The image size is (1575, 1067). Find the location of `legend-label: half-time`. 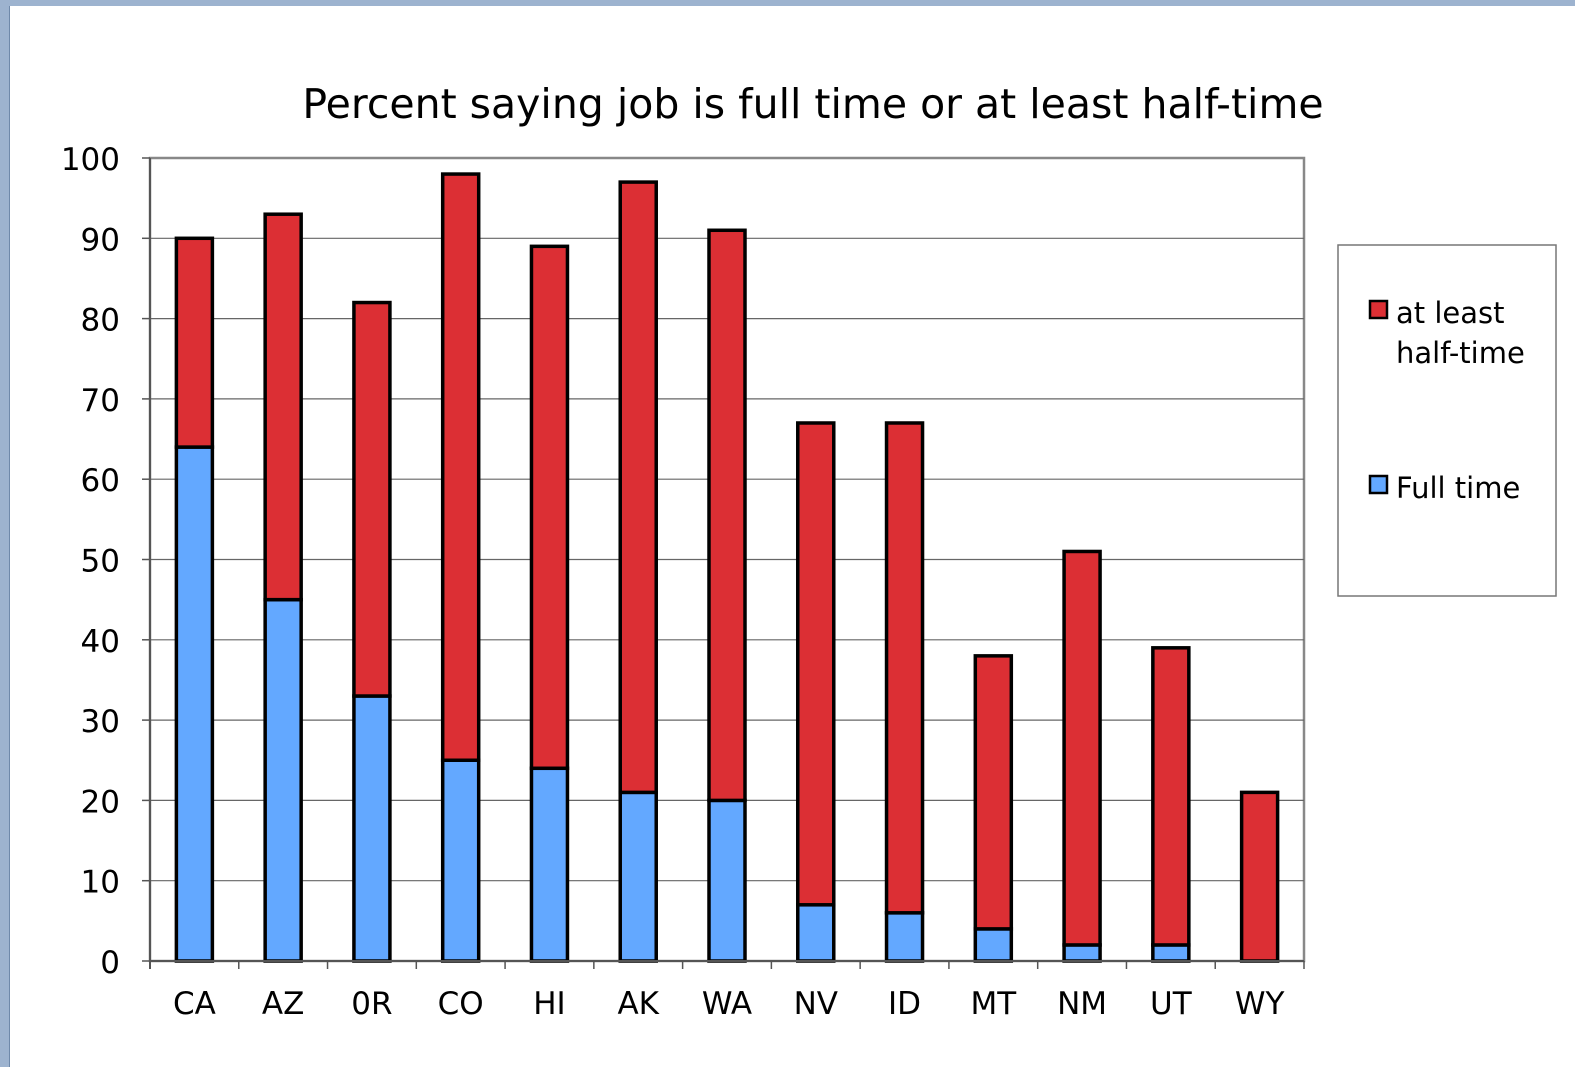

legend-label: half-time is located at coordinates (1460, 353).